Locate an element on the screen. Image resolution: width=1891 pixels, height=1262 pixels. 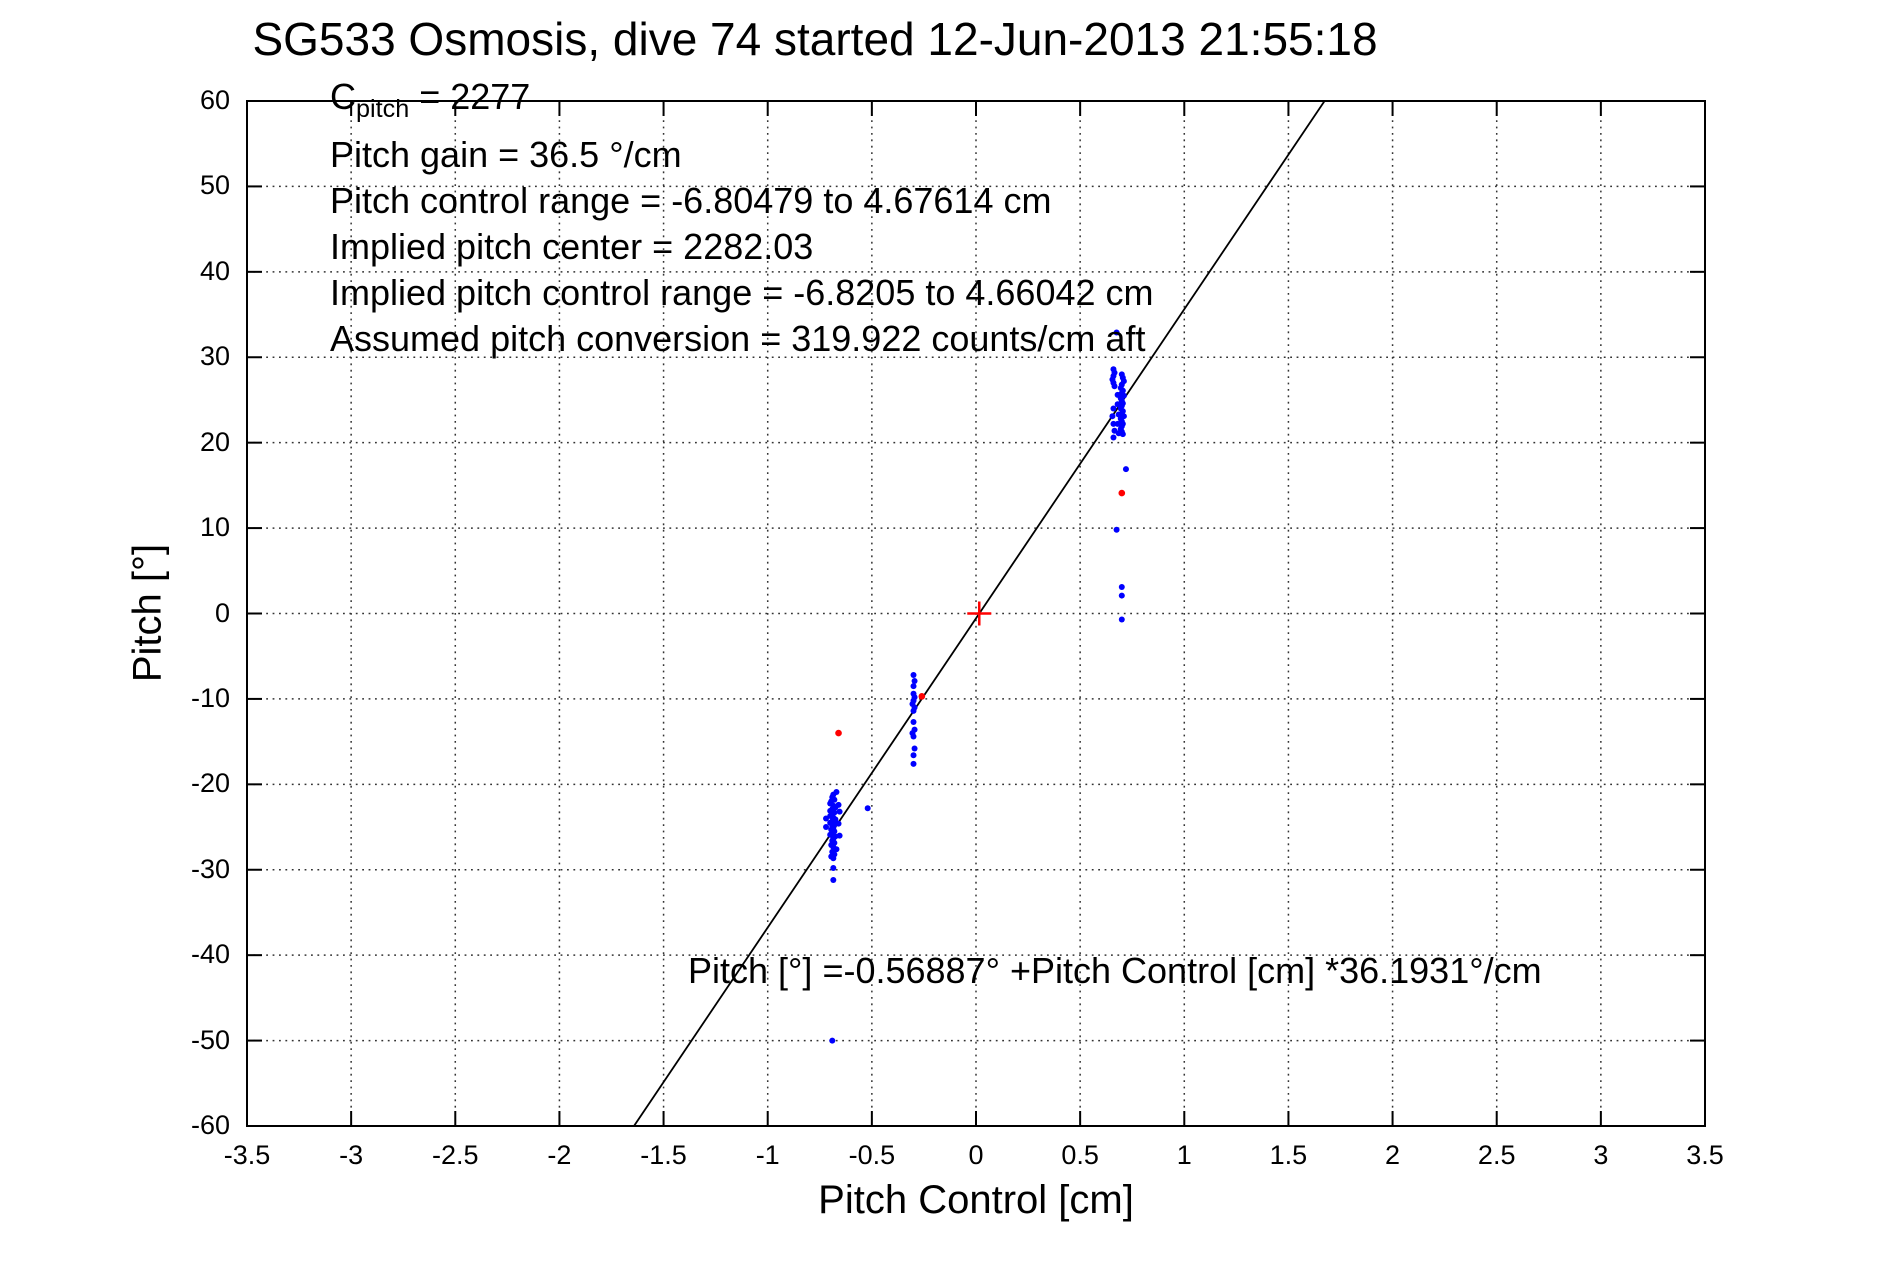
x-tick-label: -3.5 is located at coordinates (247, 1155).